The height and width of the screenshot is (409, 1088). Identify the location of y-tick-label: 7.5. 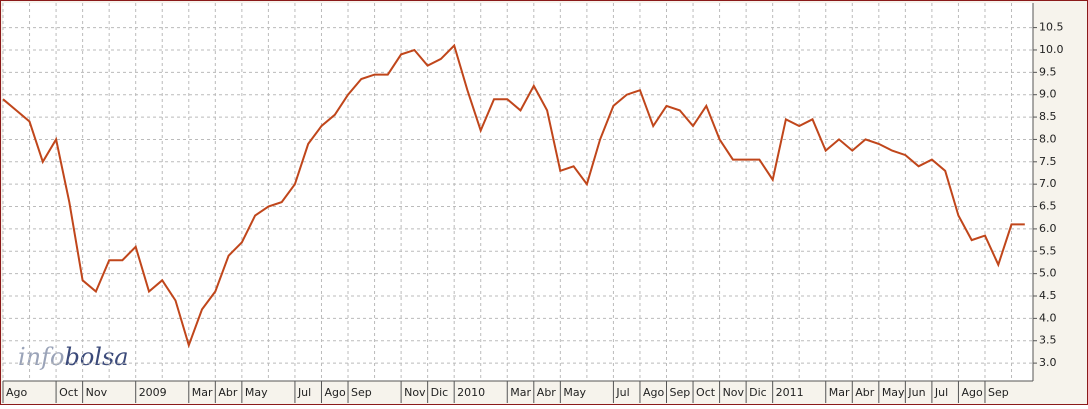
(1048, 161).